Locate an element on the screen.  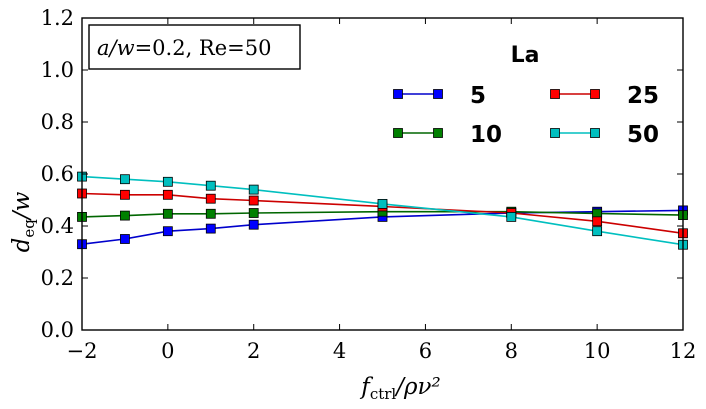
y-axis-label: deq/w is located at coordinates (23, 221).